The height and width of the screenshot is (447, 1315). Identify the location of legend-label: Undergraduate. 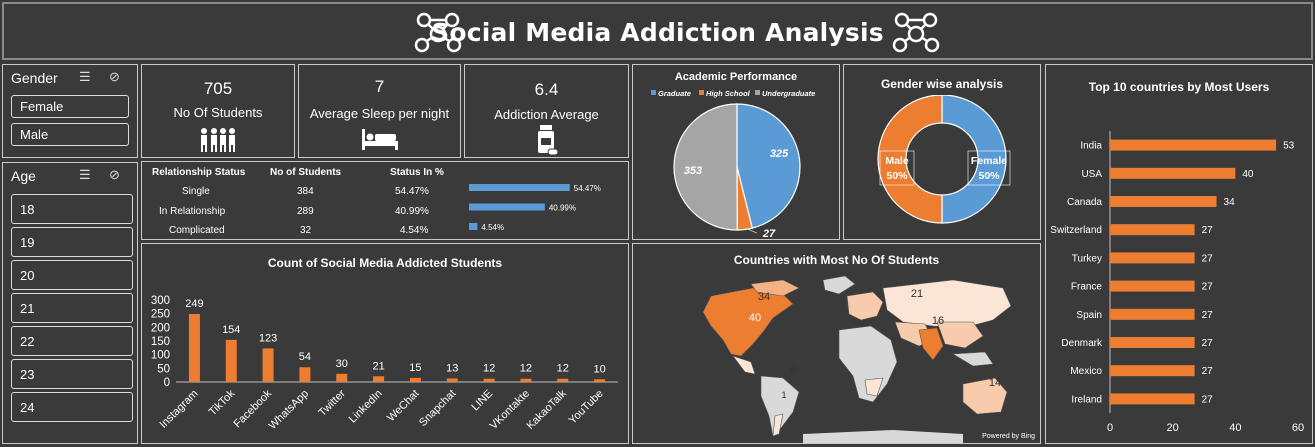
(788, 93).